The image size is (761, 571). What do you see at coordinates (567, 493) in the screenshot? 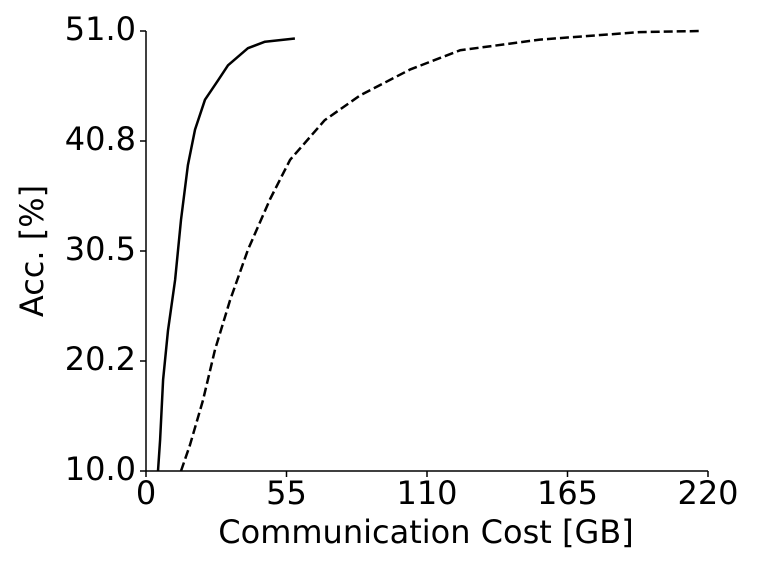
I see `x-tick-label: 165` at bounding box center [567, 493].